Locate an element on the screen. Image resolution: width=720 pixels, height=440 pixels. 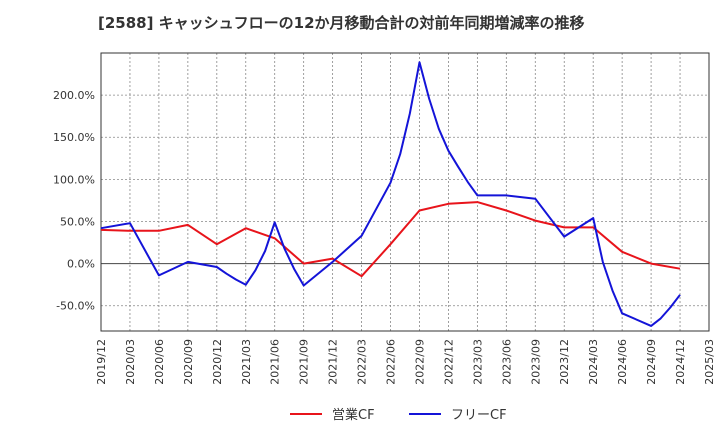
legend-label-free-cf: フリーCF is located at coordinates (479, 415).